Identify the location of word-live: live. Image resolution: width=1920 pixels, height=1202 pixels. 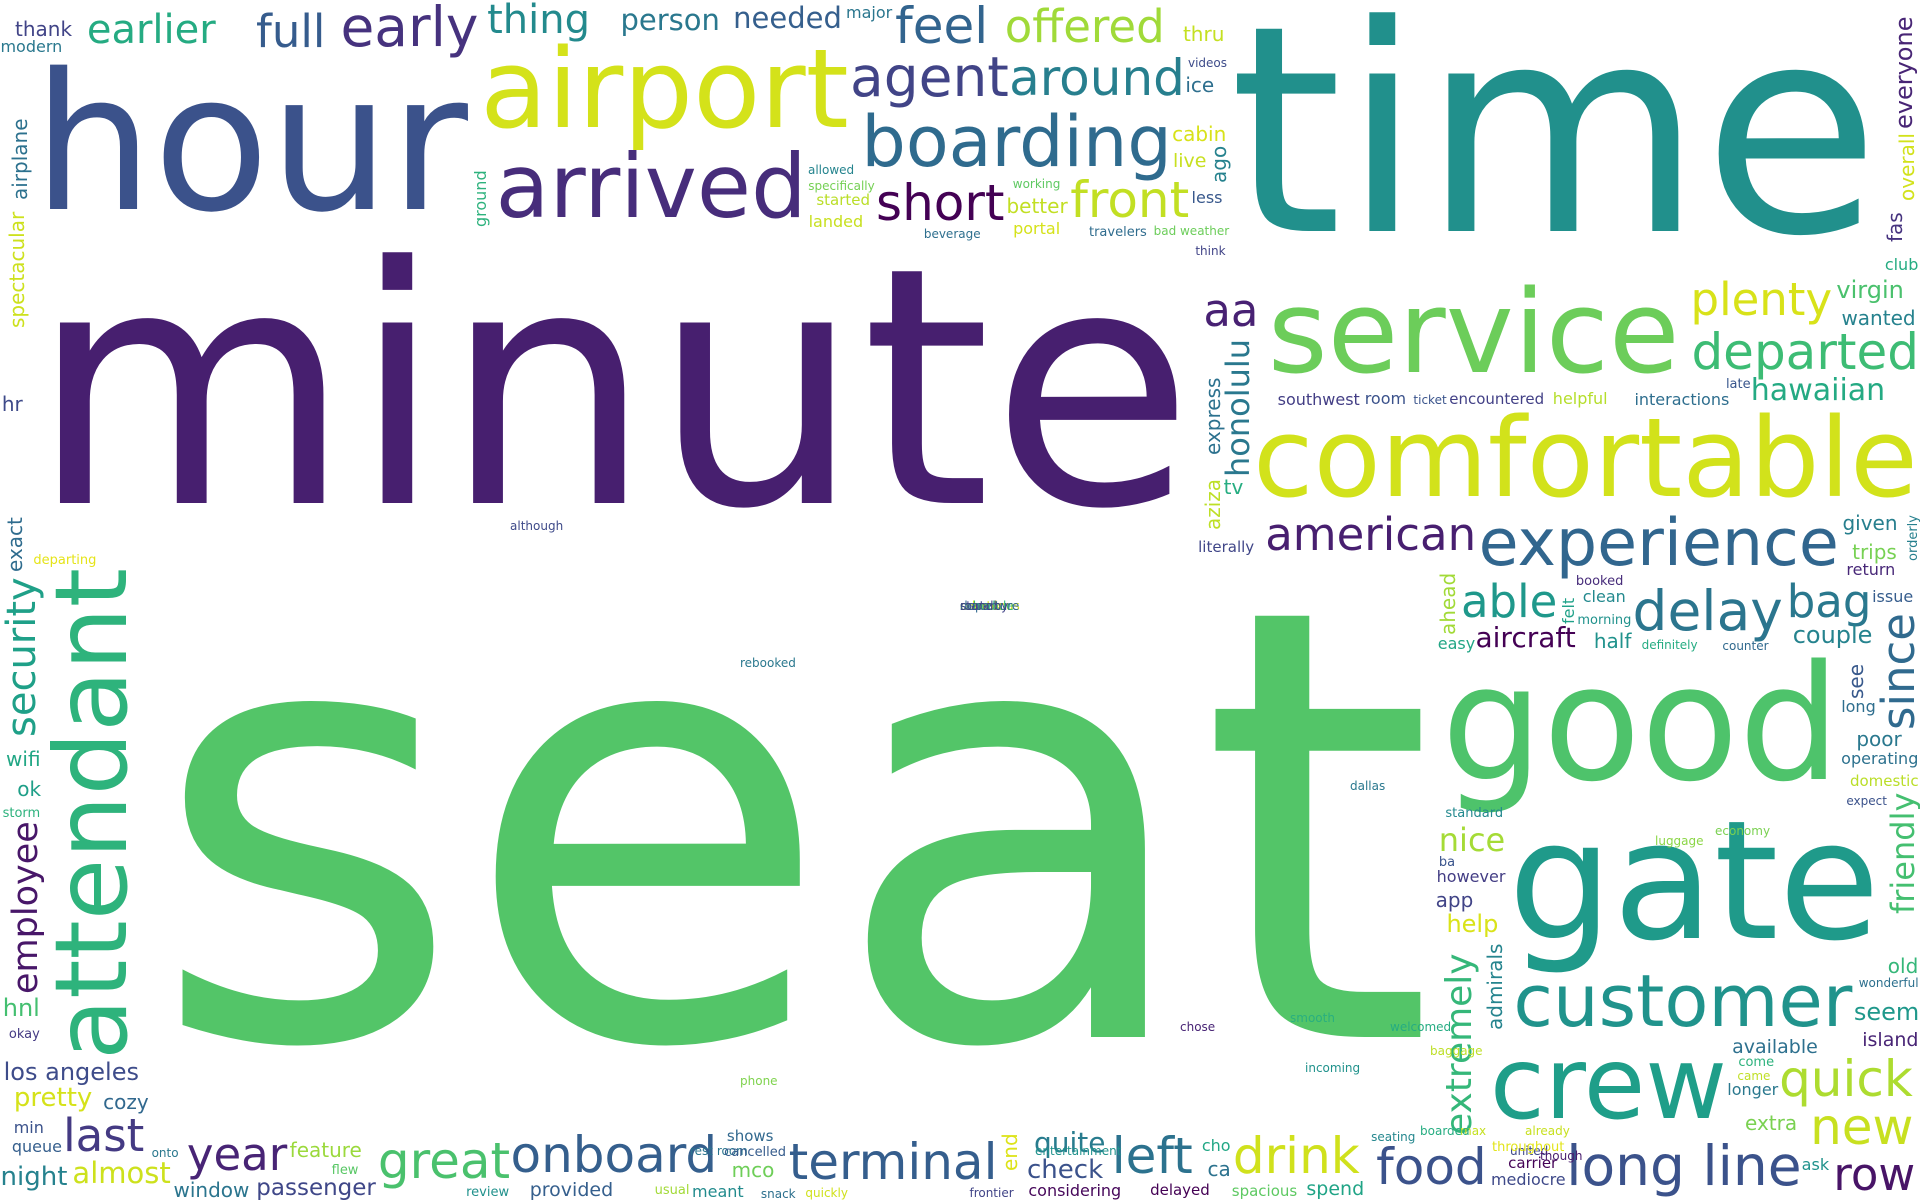
(1189, 161).